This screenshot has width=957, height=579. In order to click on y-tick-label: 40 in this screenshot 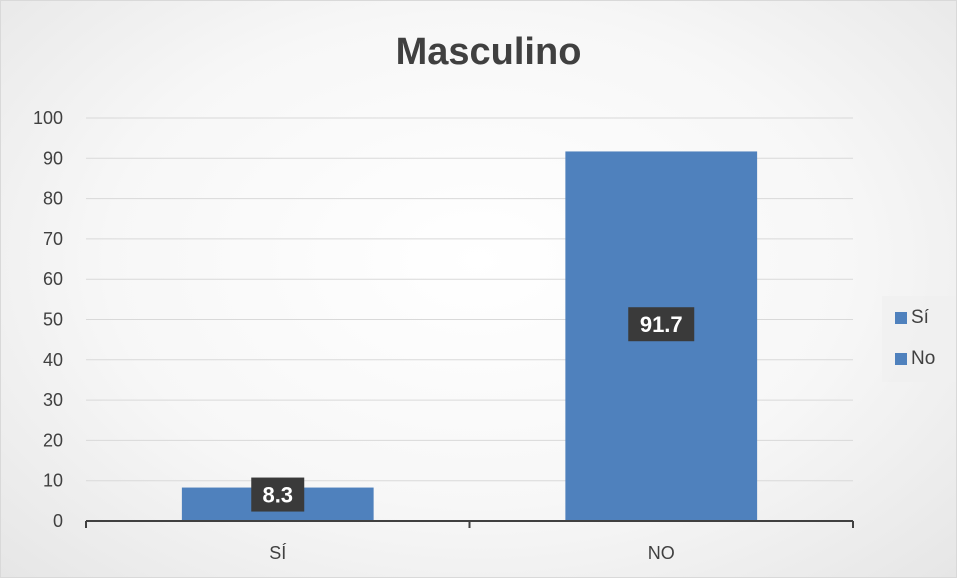, I will do `click(53, 360)`.